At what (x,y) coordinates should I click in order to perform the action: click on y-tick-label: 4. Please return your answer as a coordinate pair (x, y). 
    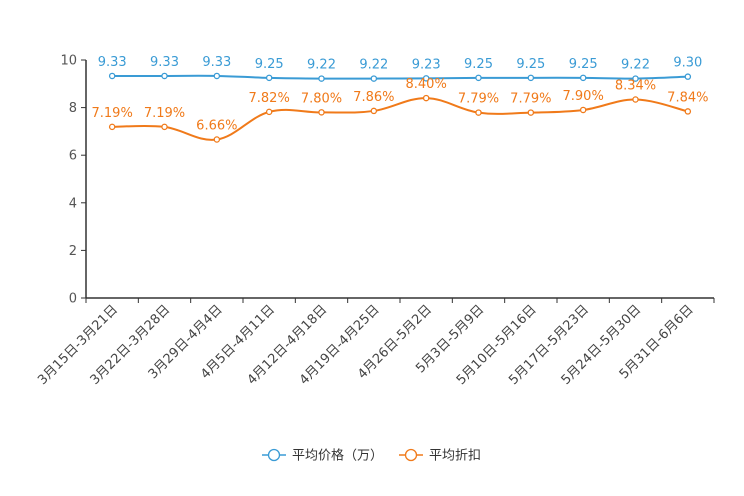
    Looking at the image, I should click on (73, 203).